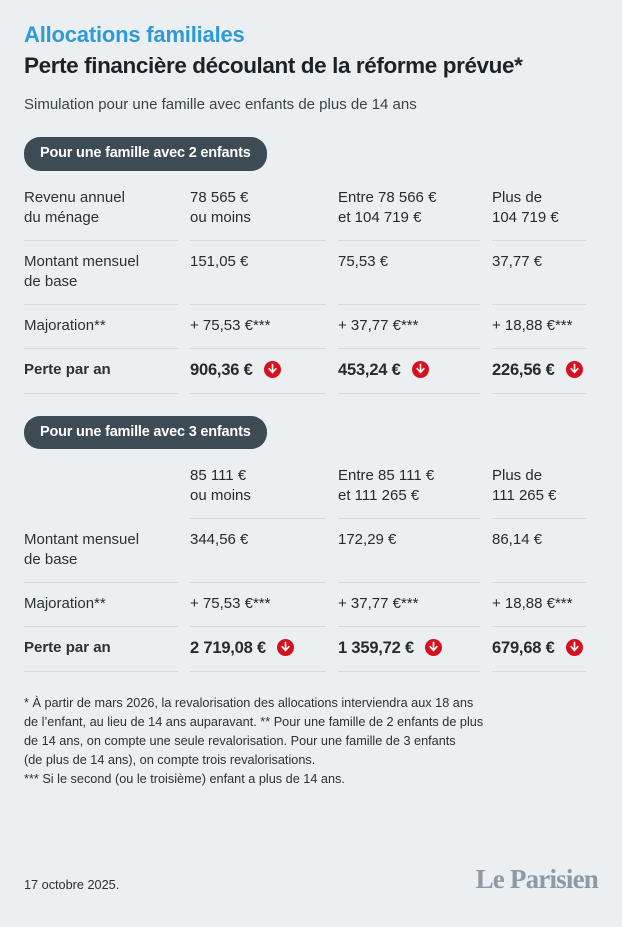 The height and width of the screenshot is (927, 622). I want to click on footer: 17 octobre 2025. Le Parisien, so click(311, 879).